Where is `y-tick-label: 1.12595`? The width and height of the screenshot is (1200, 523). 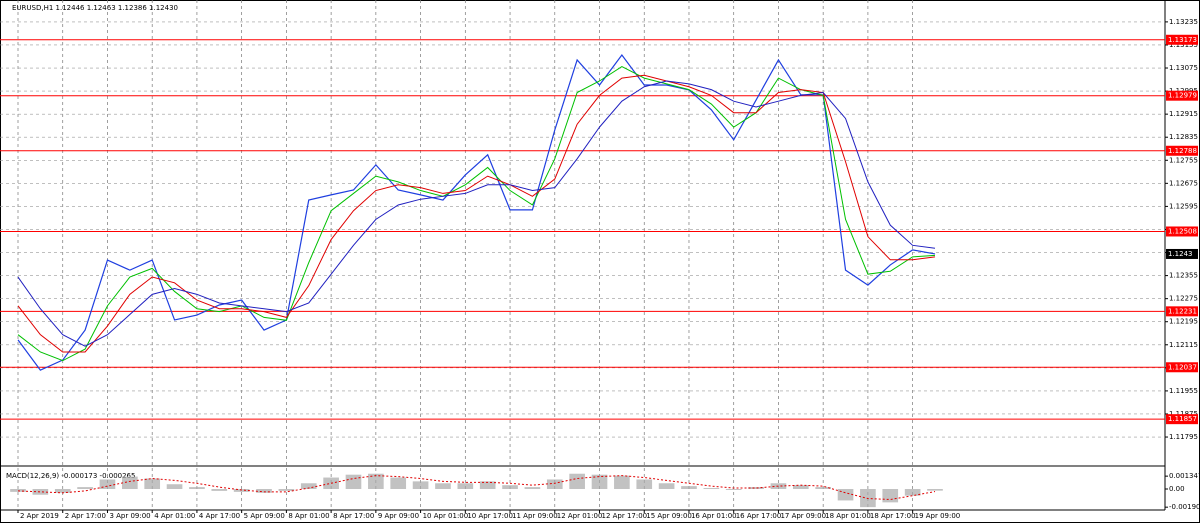
y-tick-label: 1.12595 is located at coordinates (1183, 206).